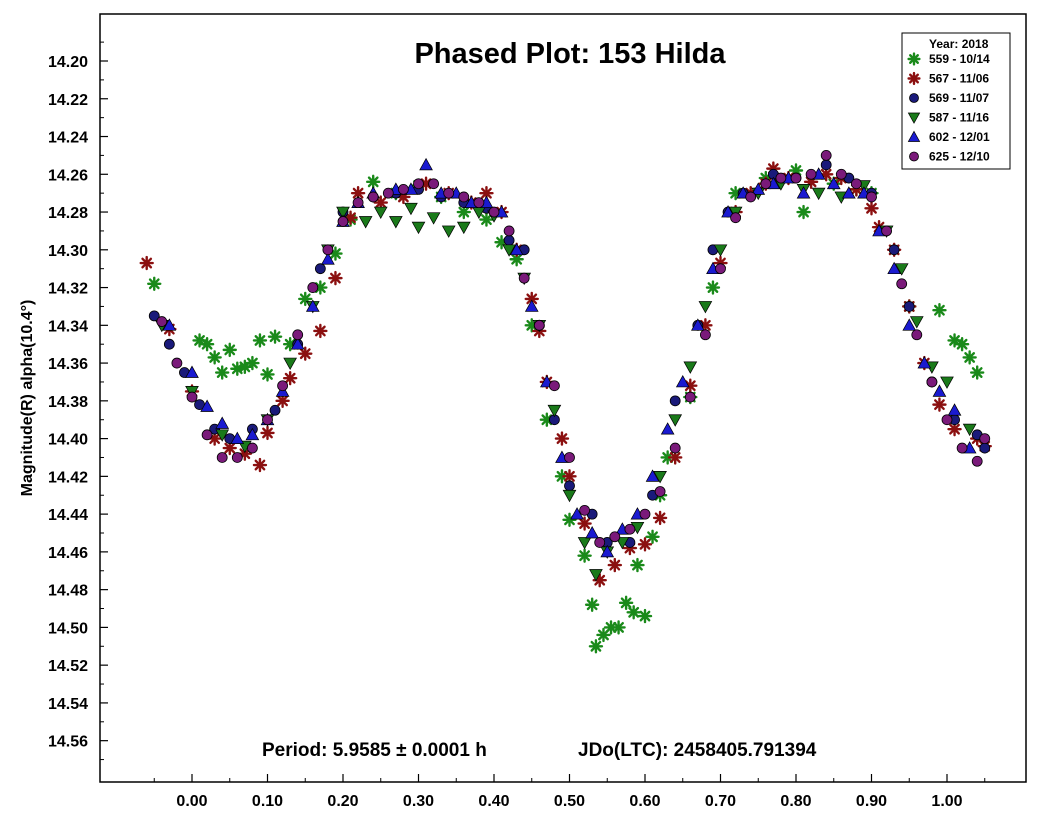 The image size is (1044, 834). Describe the element at coordinates (569, 801) in the screenshot. I see `x-tick-label: 0.50` at that location.